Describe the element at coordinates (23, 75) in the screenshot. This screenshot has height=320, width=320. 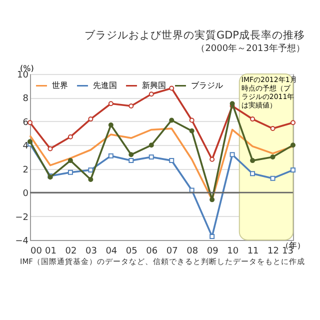
I see `y-tick-label: 10` at that location.